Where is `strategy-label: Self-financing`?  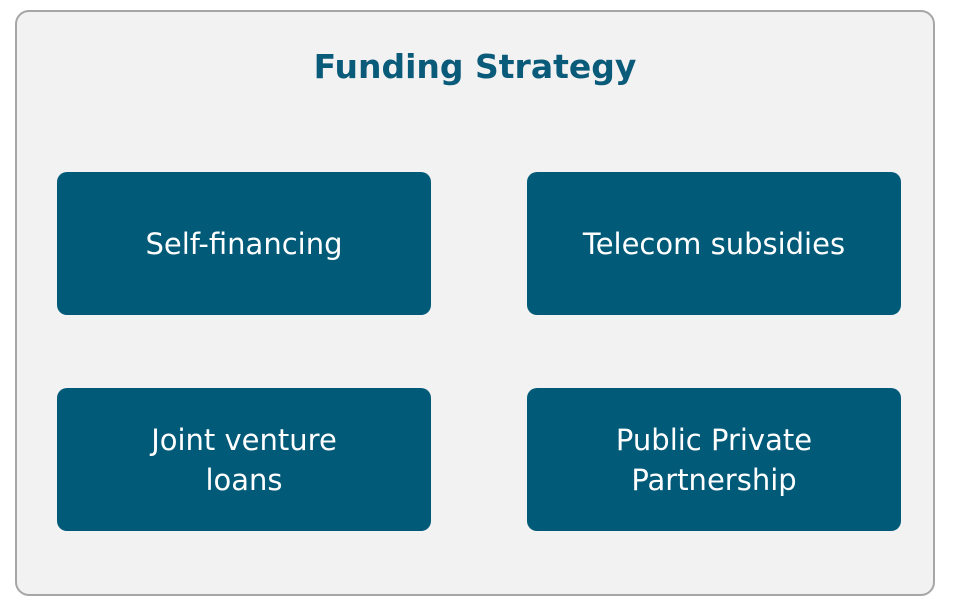
strategy-label: Self-financing is located at coordinates (244, 243).